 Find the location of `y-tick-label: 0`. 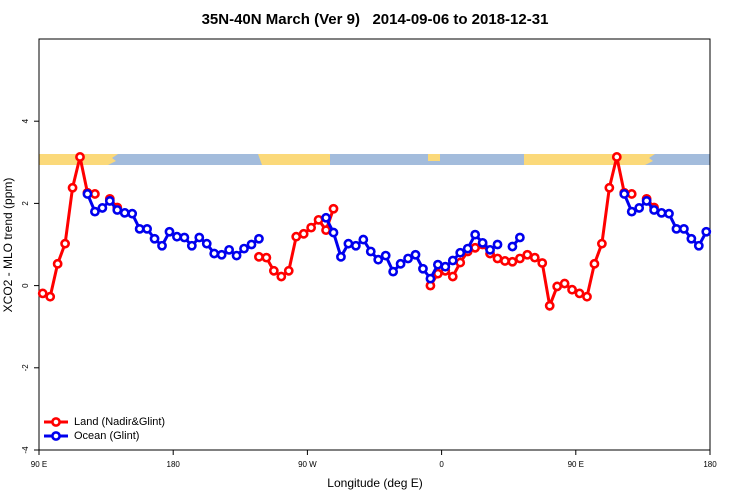

y-tick-label: 0 is located at coordinates (25, 285).